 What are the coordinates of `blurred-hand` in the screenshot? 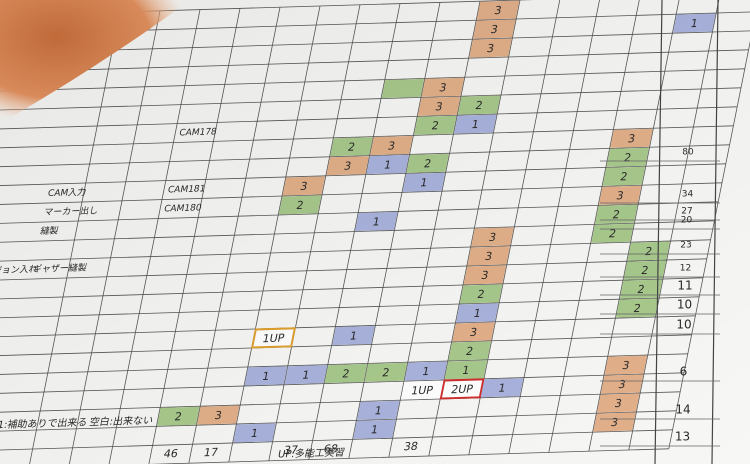 It's located at (95, 62).